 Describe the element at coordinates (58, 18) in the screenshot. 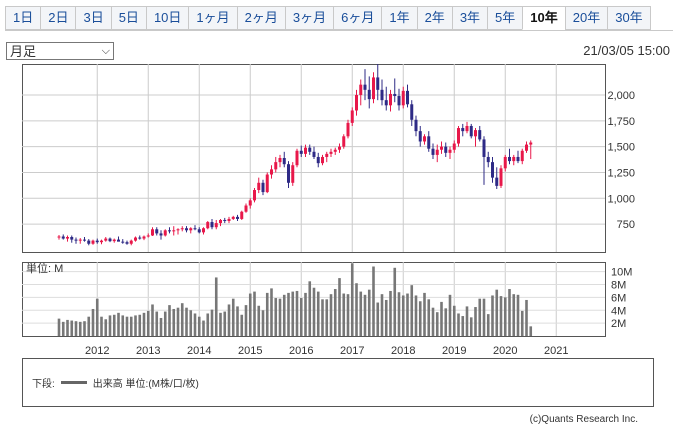

I see `tab-1: 2日` at that location.